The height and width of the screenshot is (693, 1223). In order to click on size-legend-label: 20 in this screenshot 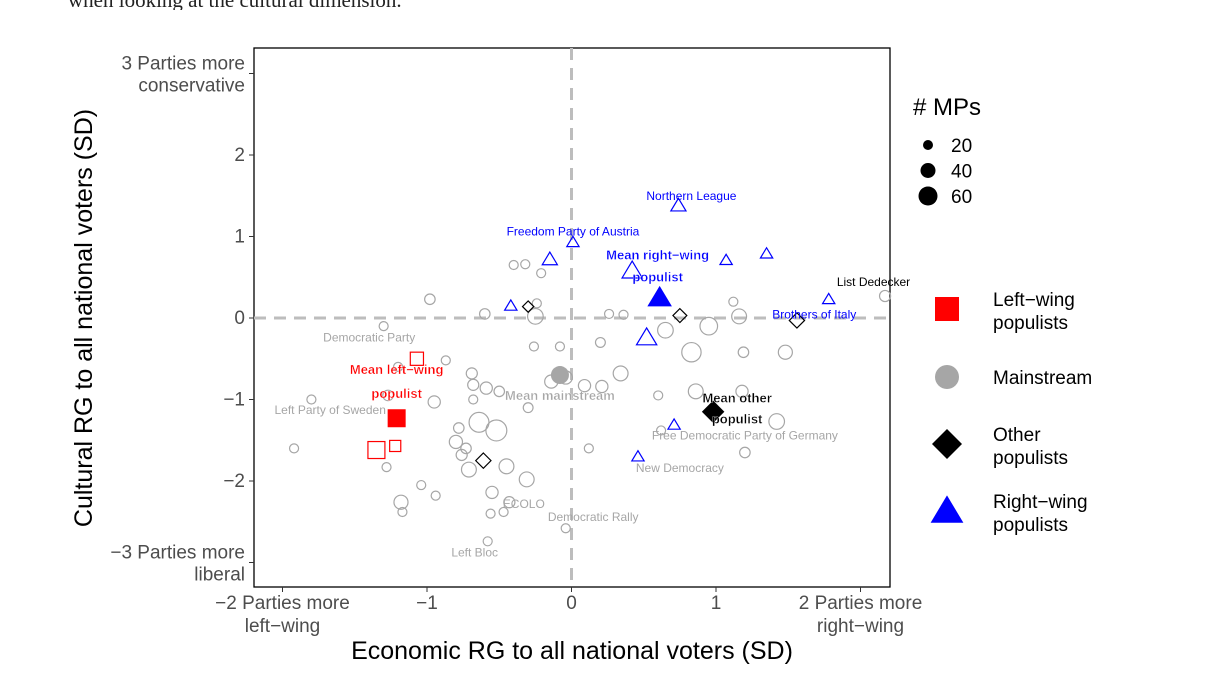, I will do `click(961, 146)`.